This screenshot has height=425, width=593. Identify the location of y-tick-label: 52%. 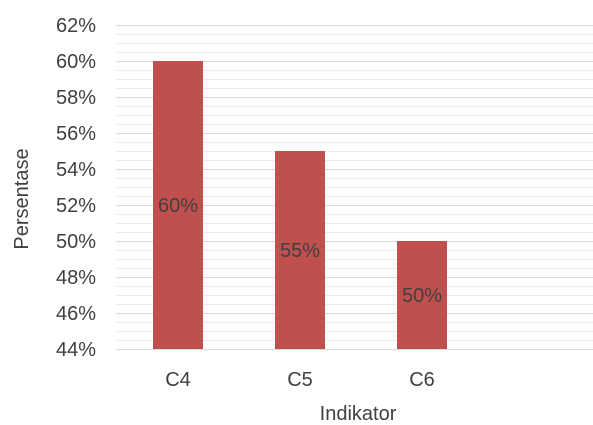
(76, 206).